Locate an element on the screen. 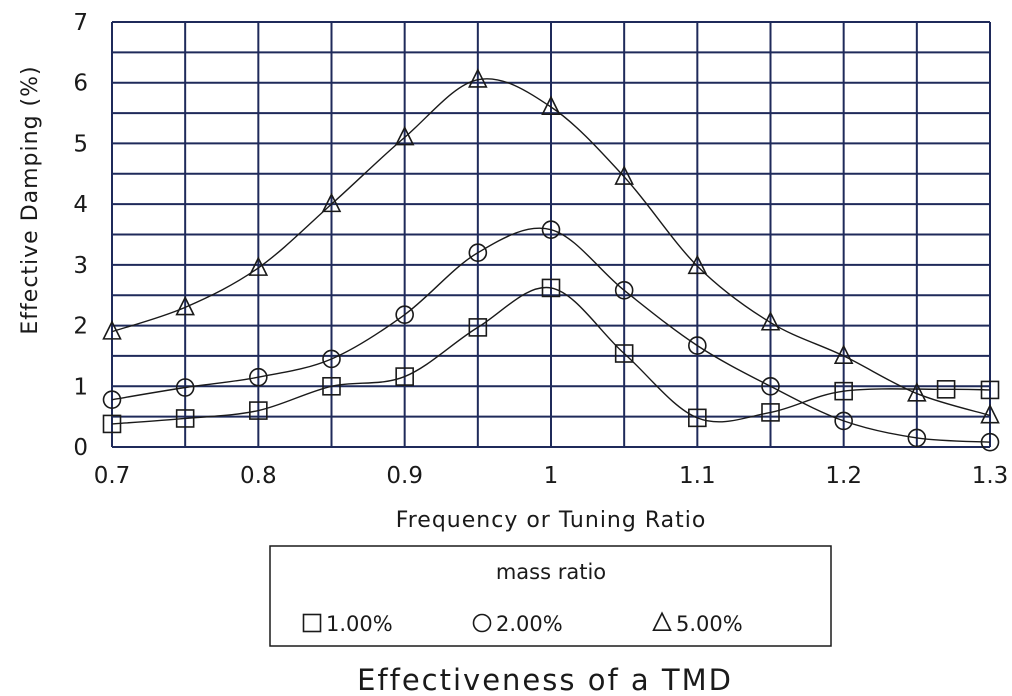 This screenshot has width=1012, height=696. legend-label-circle: 2.00% is located at coordinates (529, 624).